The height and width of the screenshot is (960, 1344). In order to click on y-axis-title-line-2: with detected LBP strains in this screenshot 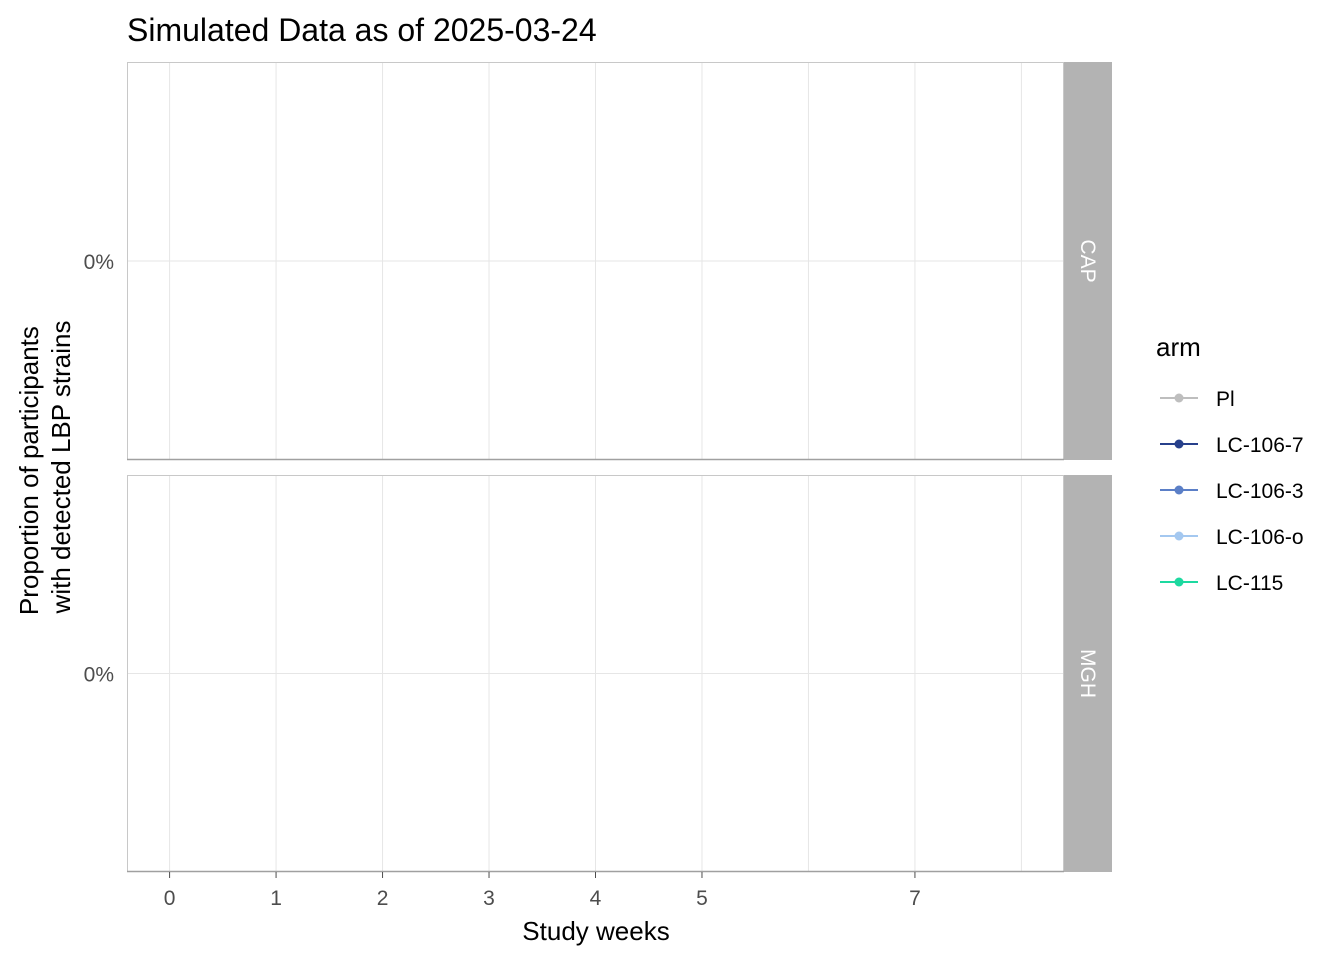, I will do `click(61, 468)`.